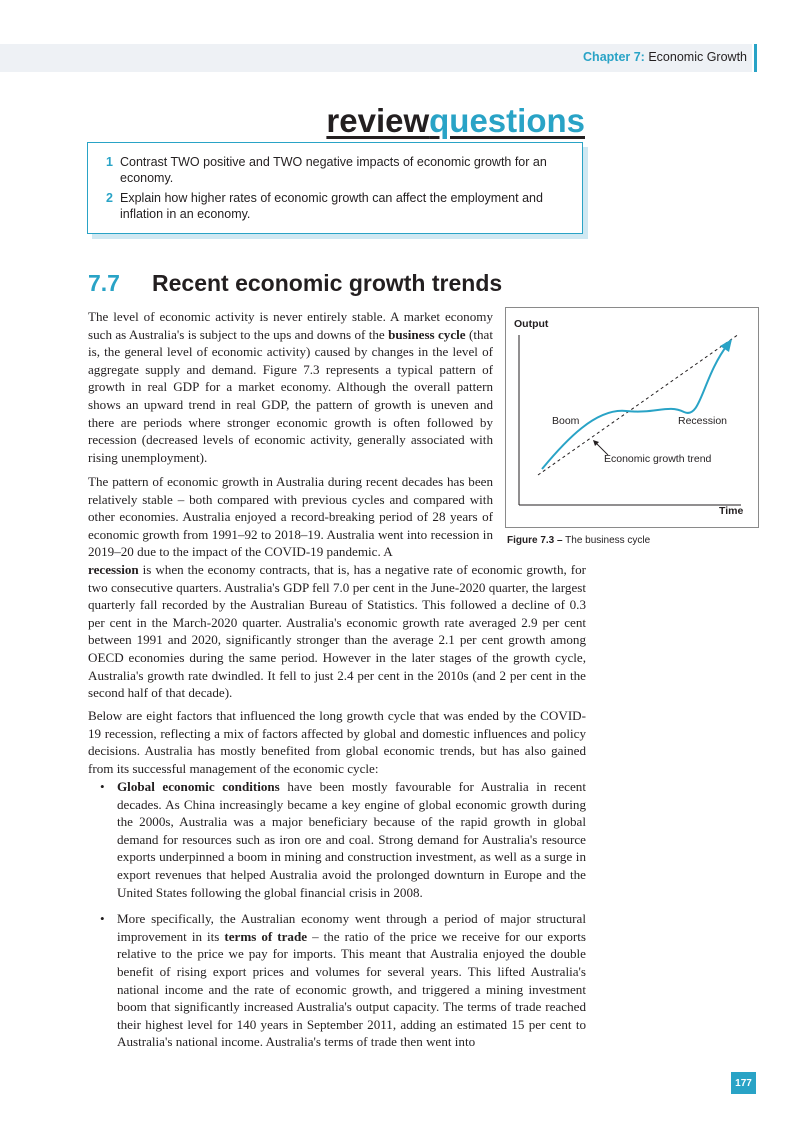 The image size is (794, 1123). What do you see at coordinates (658, 459) in the screenshot?
I see `trend-label: Economic growth trend` at bounding box center [658, 459].